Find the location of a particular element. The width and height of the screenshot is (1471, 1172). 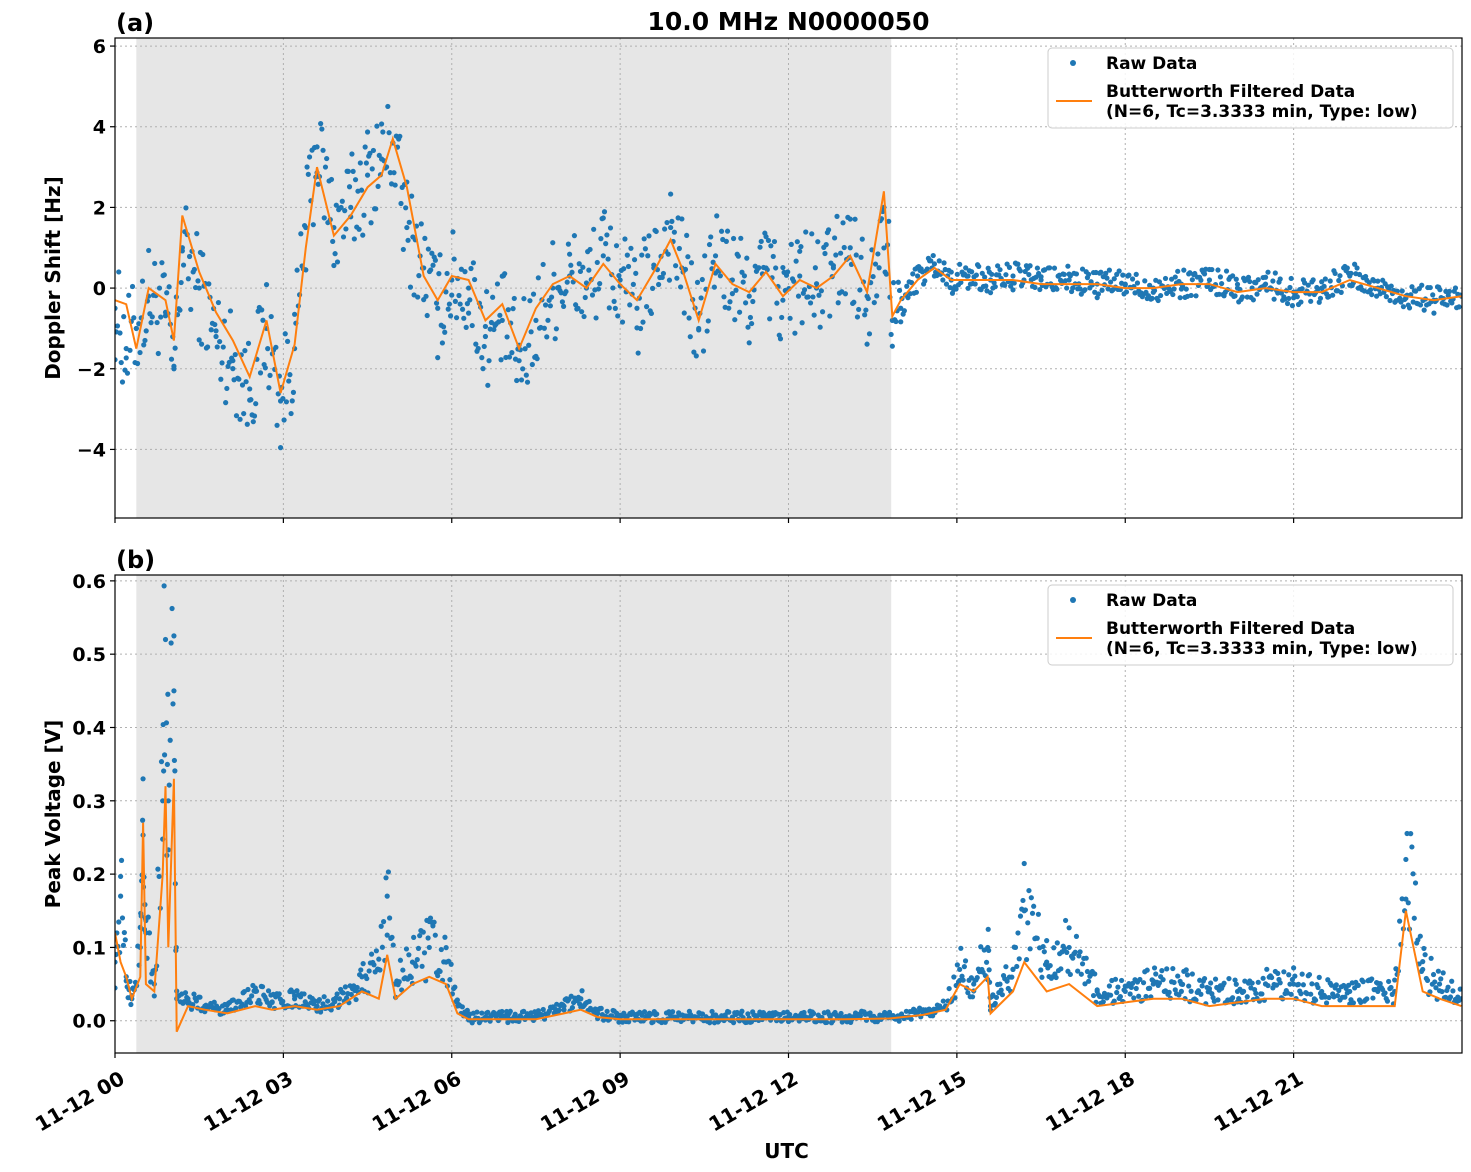

y-tick-label: 0.3 is located at coordinates (89, 802).